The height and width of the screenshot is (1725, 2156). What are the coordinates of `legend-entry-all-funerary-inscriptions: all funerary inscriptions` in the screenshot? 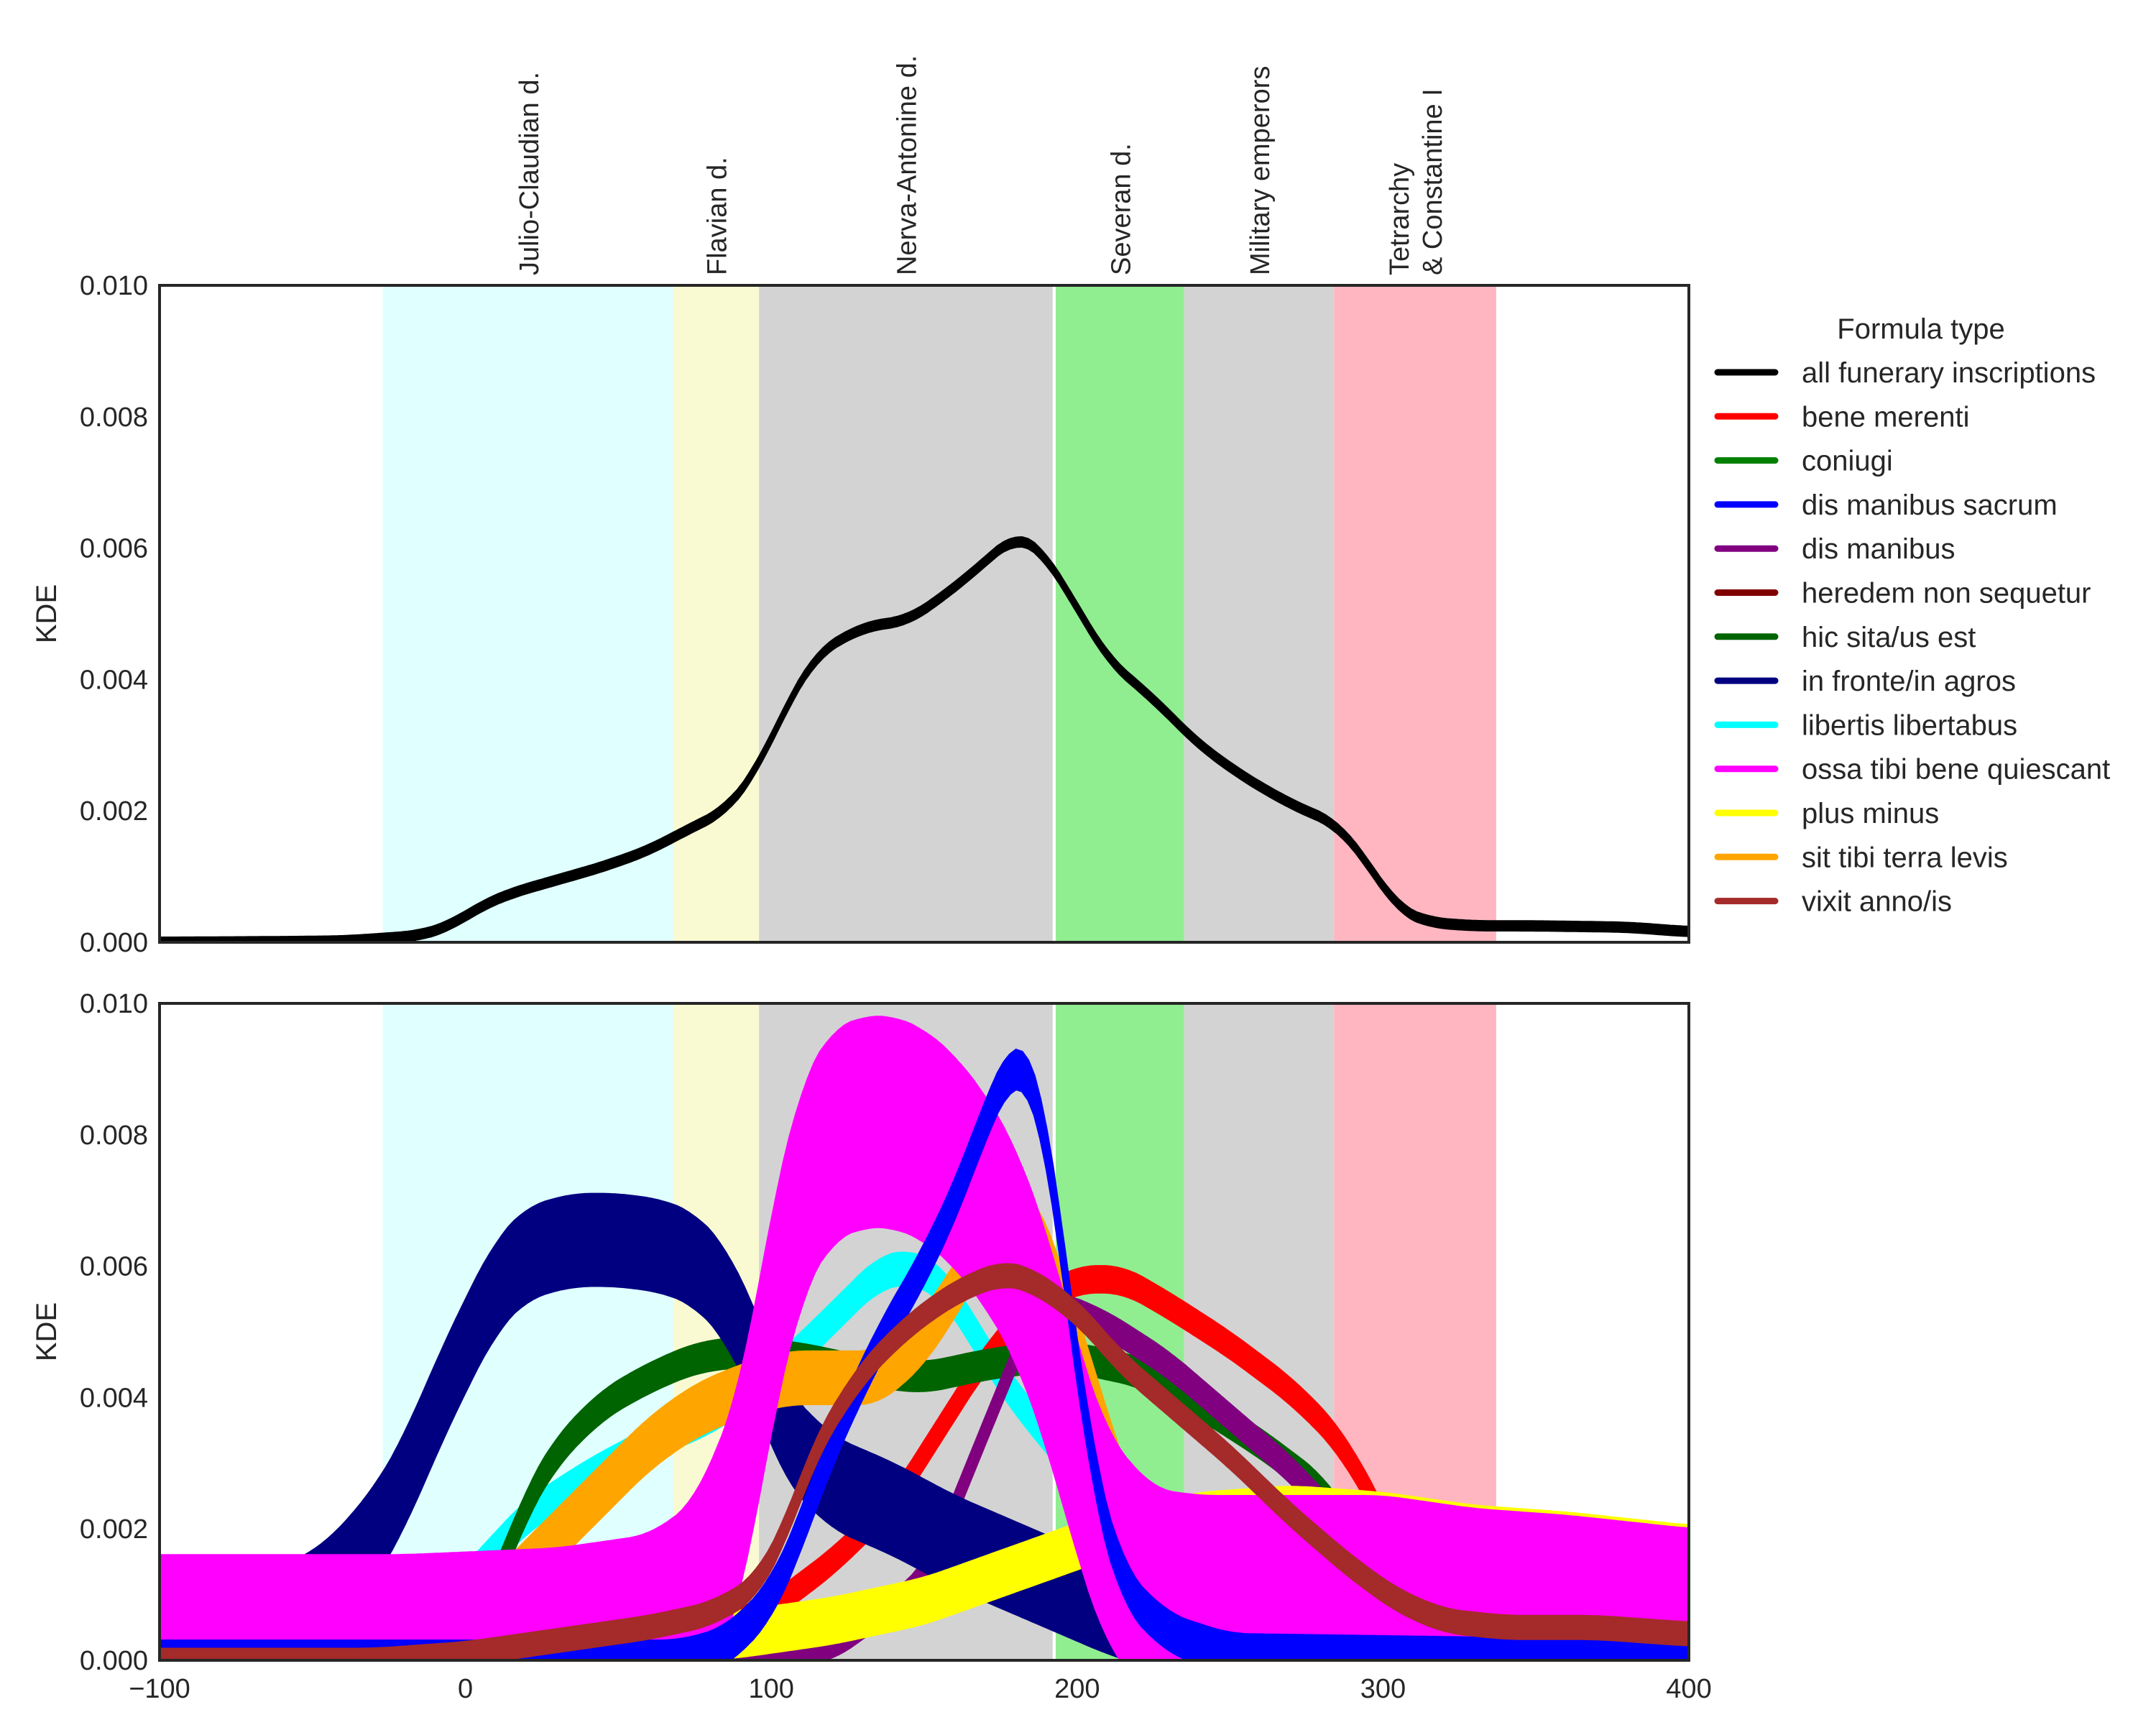 It's located at (1905, 373).